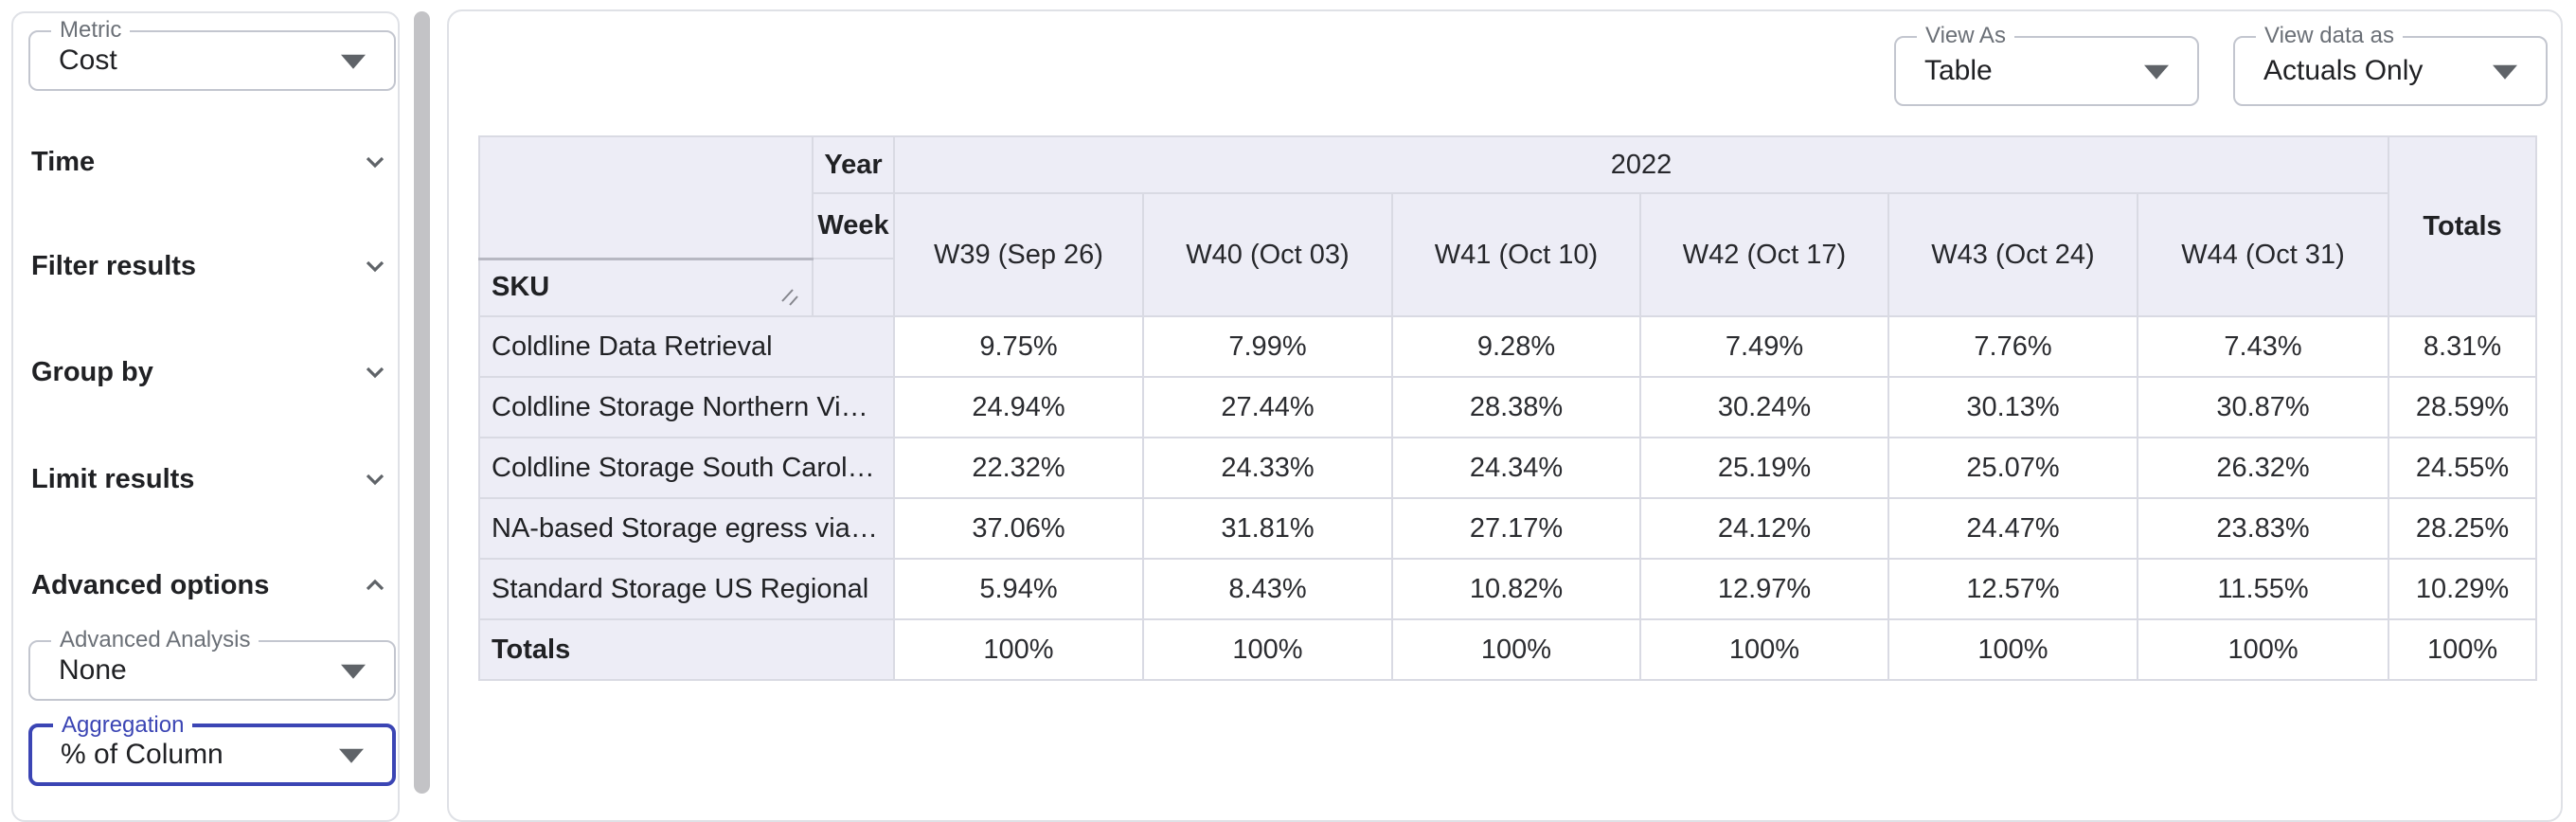  What do you see at coordinates (2343, 70) in the screenshot?
I see `view-data-as-value: Actuals Only` at bounding box center [2343, 70].